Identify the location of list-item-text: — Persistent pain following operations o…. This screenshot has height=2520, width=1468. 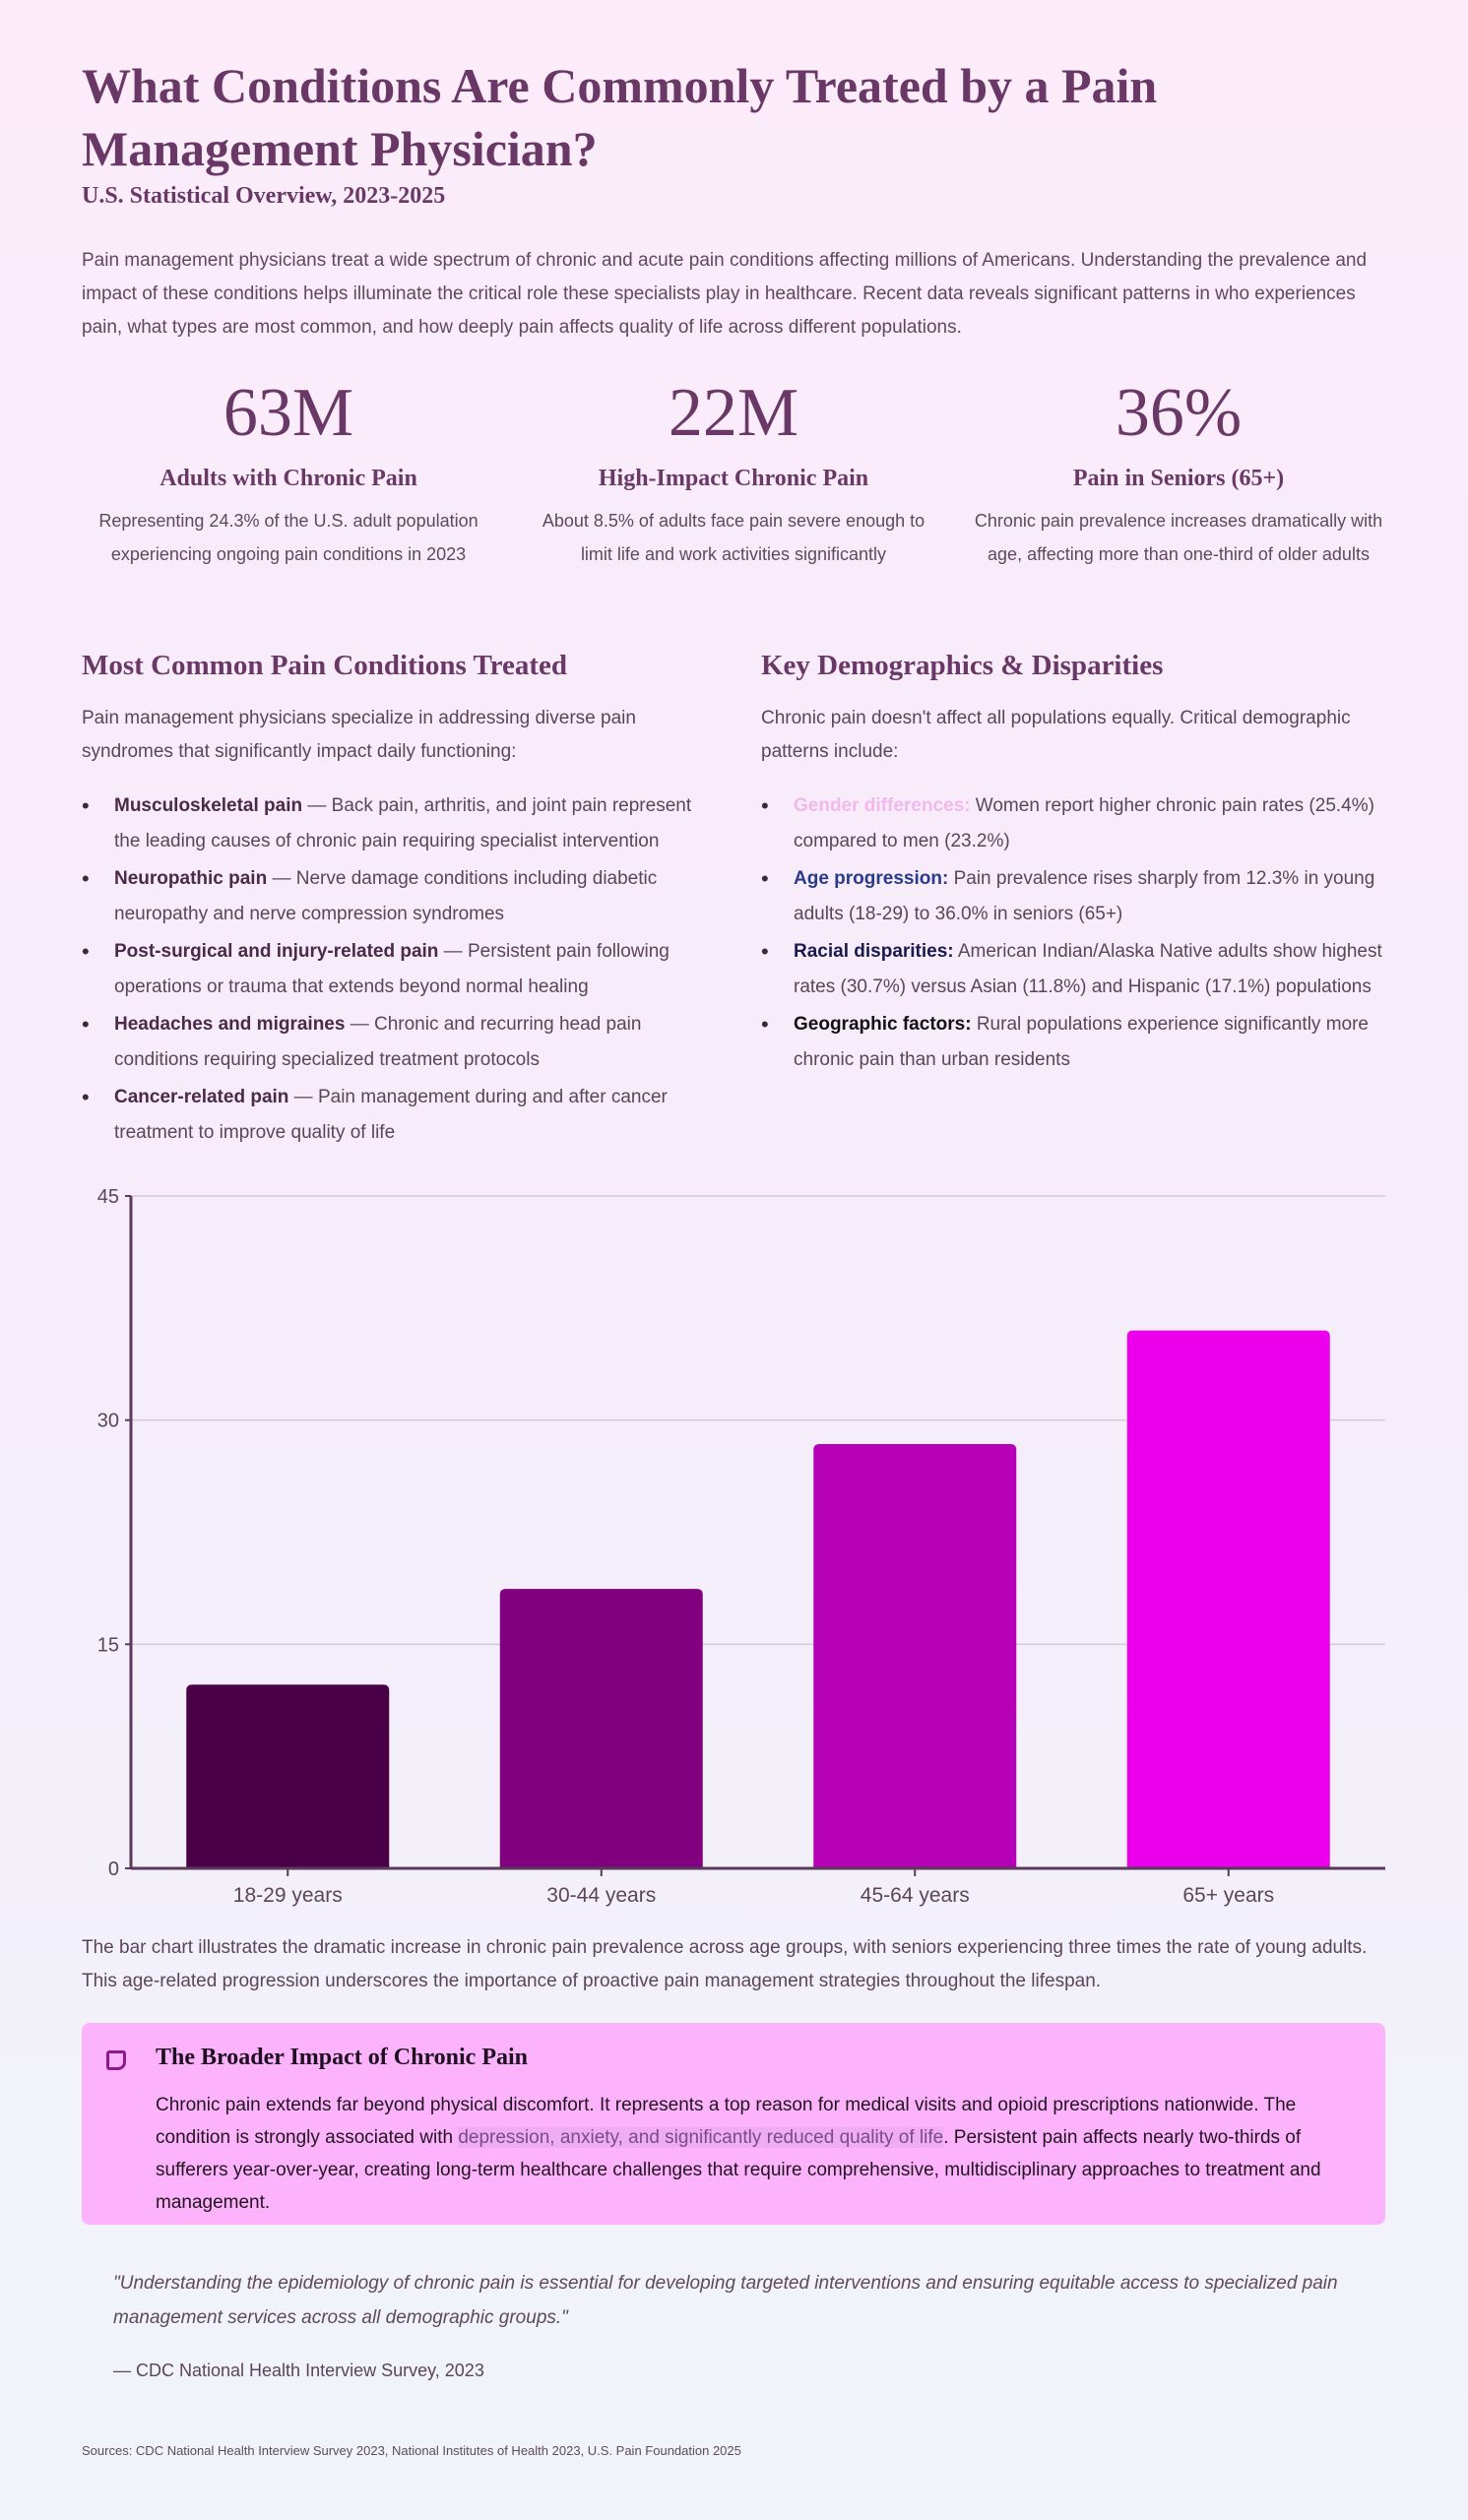
(392, 969).